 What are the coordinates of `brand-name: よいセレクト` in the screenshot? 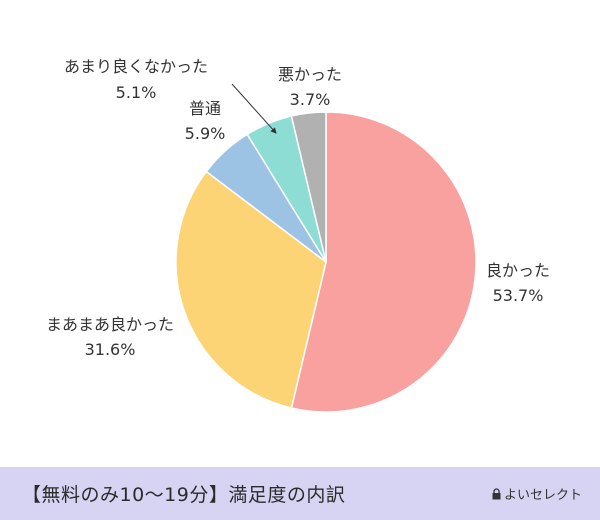 It's located at (542, 495).